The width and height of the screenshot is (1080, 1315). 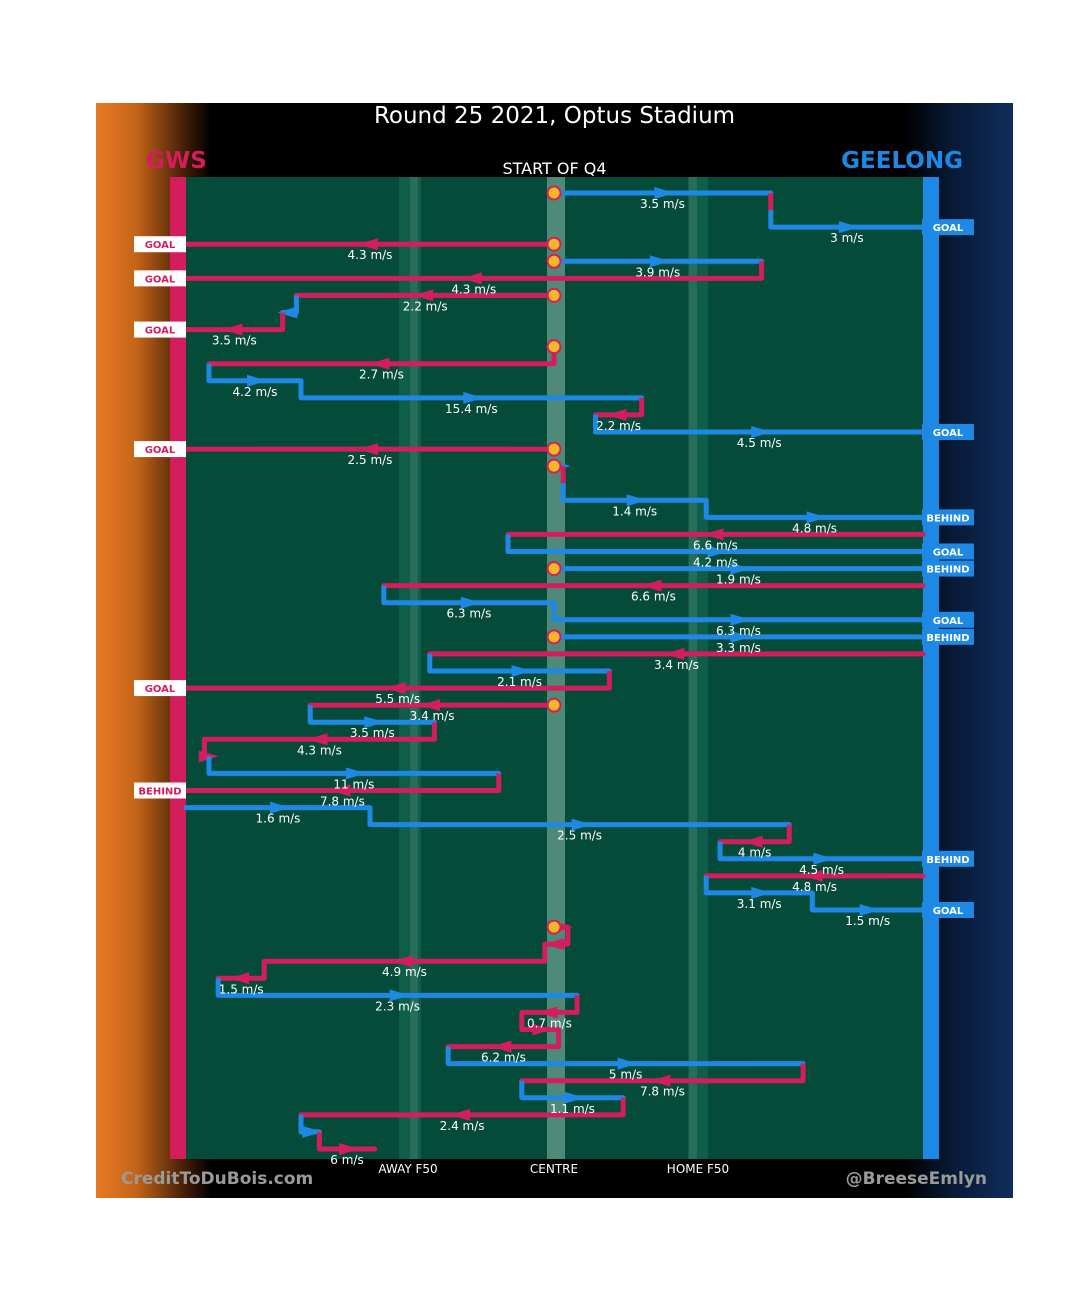 What do you see at coordinates (693, 668) in the screenshot?
I see `home-f50-line` at bounding box center [693, 668].